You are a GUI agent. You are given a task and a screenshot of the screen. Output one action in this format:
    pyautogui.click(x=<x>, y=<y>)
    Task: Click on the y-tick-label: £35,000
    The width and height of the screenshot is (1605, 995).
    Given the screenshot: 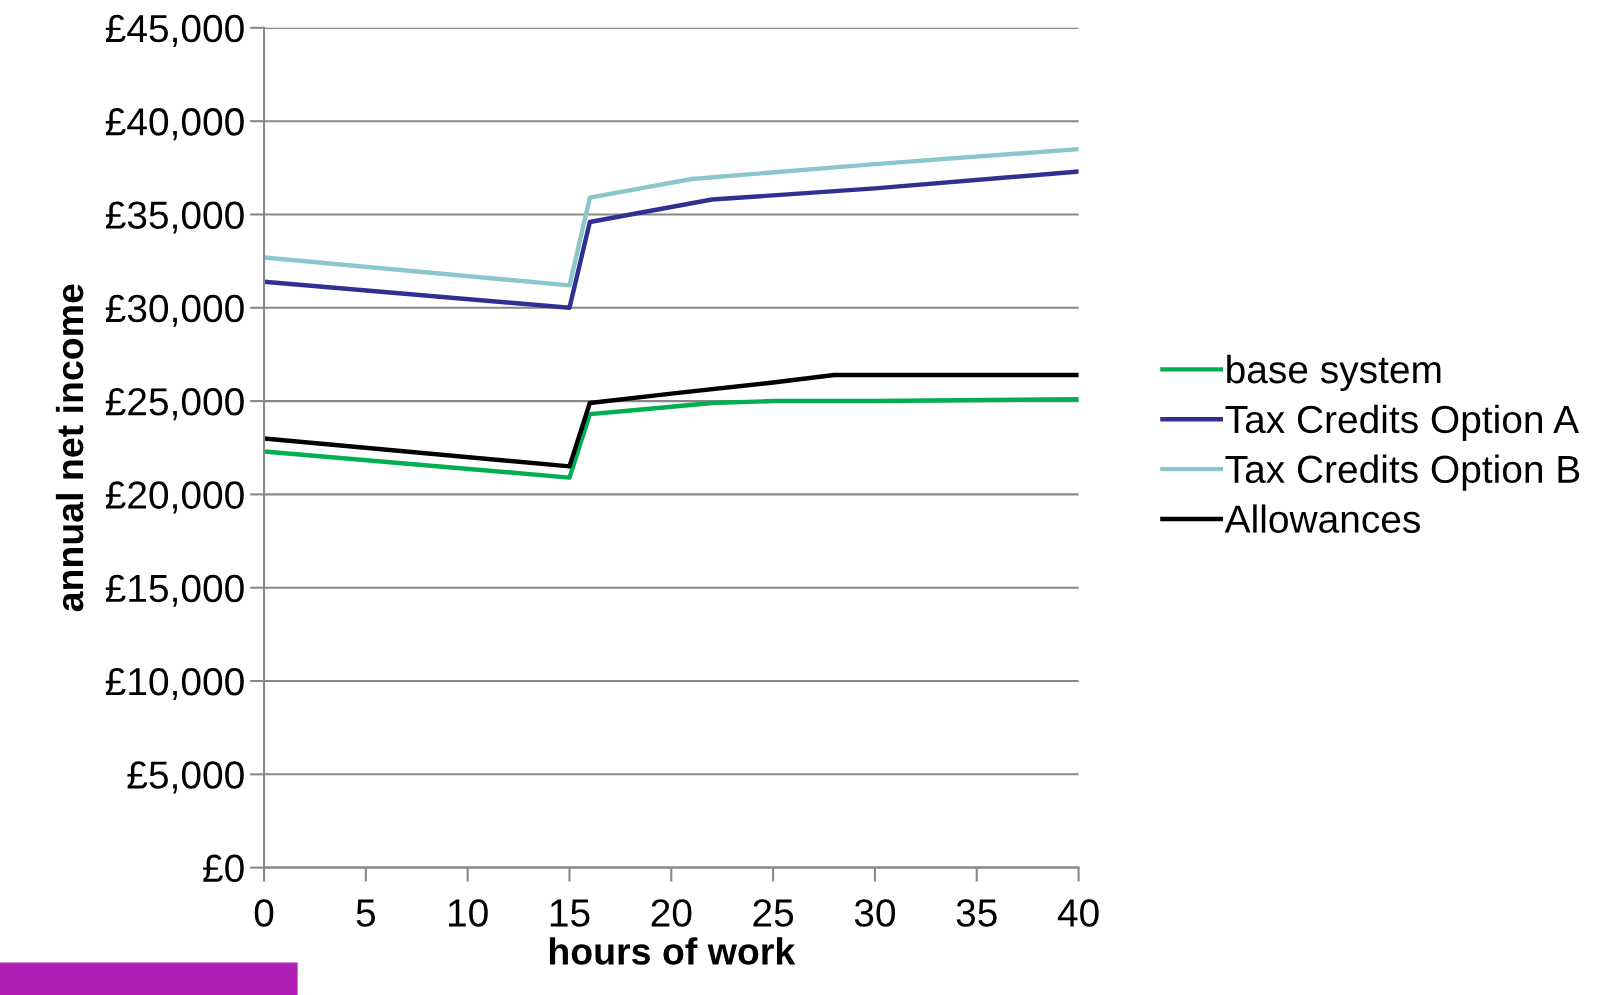 What is the action you would take?
    pyautogui.click(x=174, y=217)
    